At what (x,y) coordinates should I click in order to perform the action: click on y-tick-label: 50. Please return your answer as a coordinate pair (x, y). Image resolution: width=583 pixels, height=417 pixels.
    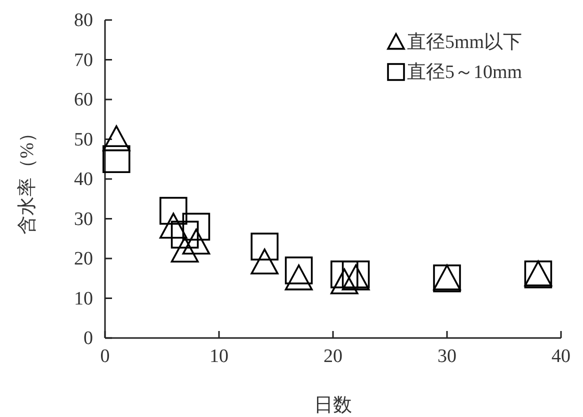
    Looking at the image, I should click on (83, 139).